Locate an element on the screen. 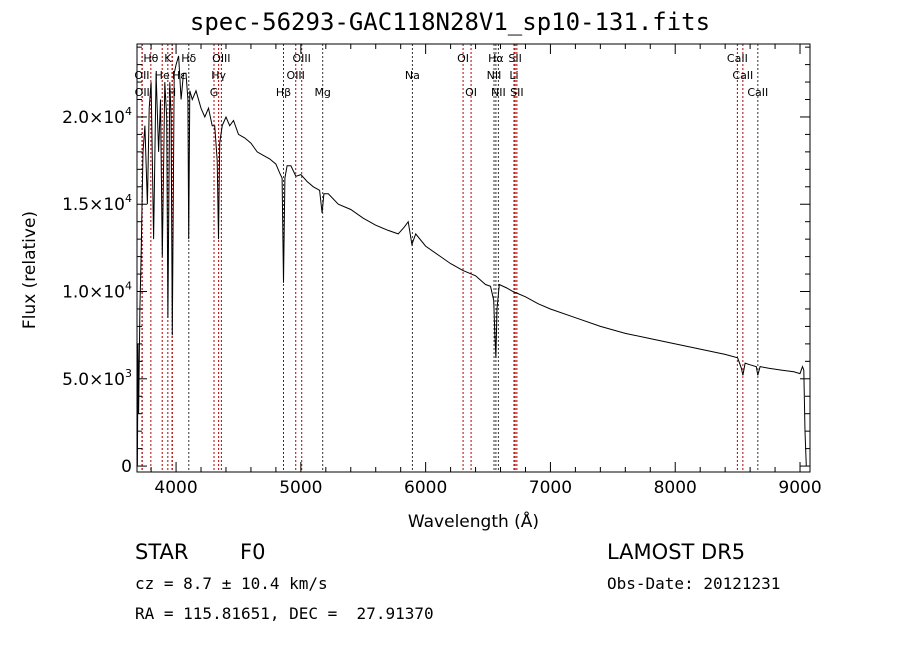 The width and height of the screenshot is (900, 649). spectral-line-label: He is located at coordinates (162, 75).